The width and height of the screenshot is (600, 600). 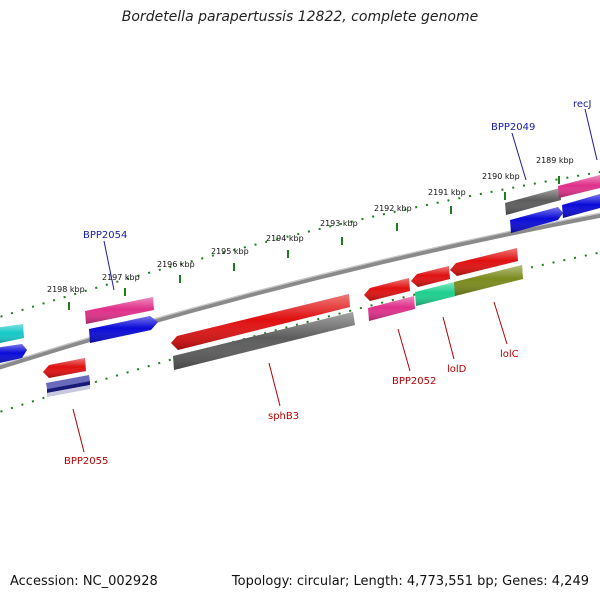 I want to click on kbp-label: 2192 kbp, so click(x=393, y=208).